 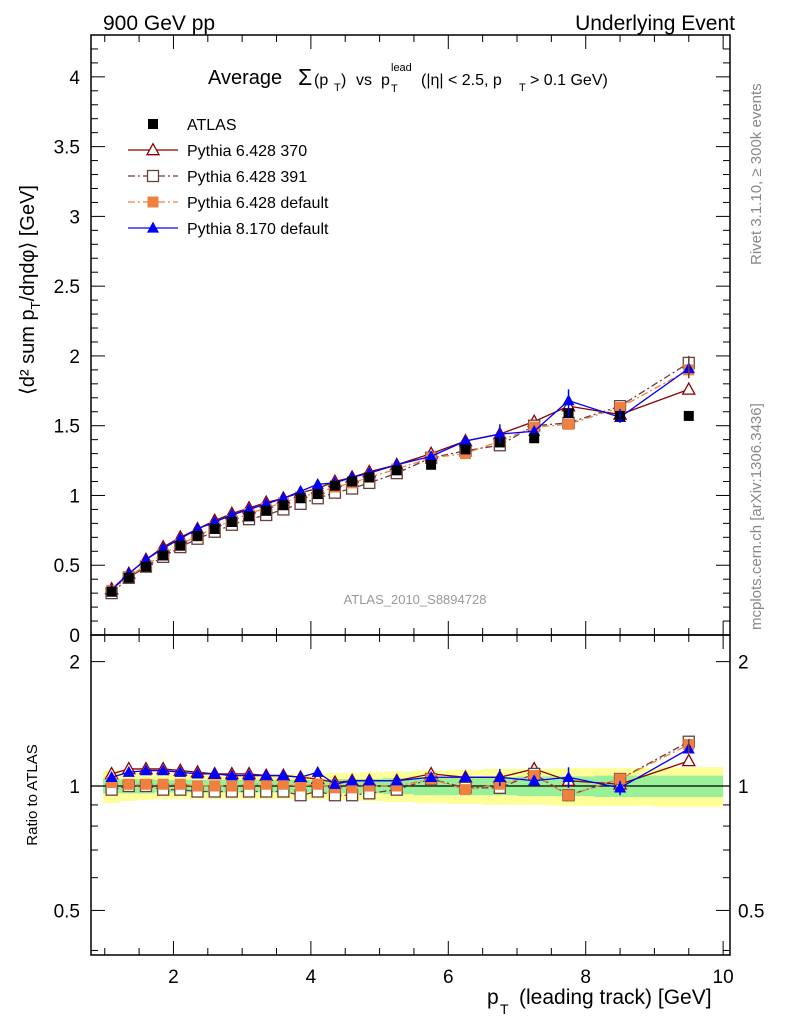 What do you see at coordinates (756, 174) in the screenshot?
I see `rivet-label: Rivet 3.1.10, ≥ 300k events` at bounding box center [756, 174].